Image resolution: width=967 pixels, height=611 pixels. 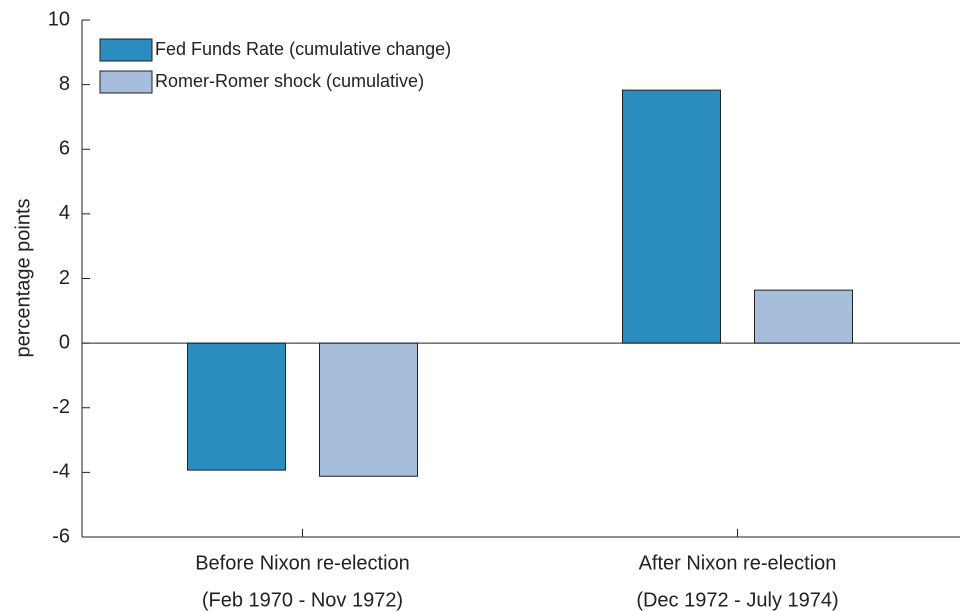 What do you see at coordinates (64, 149) in the screenshot?
I see `y-tick-label: 6` at bounding box center [64, 149].